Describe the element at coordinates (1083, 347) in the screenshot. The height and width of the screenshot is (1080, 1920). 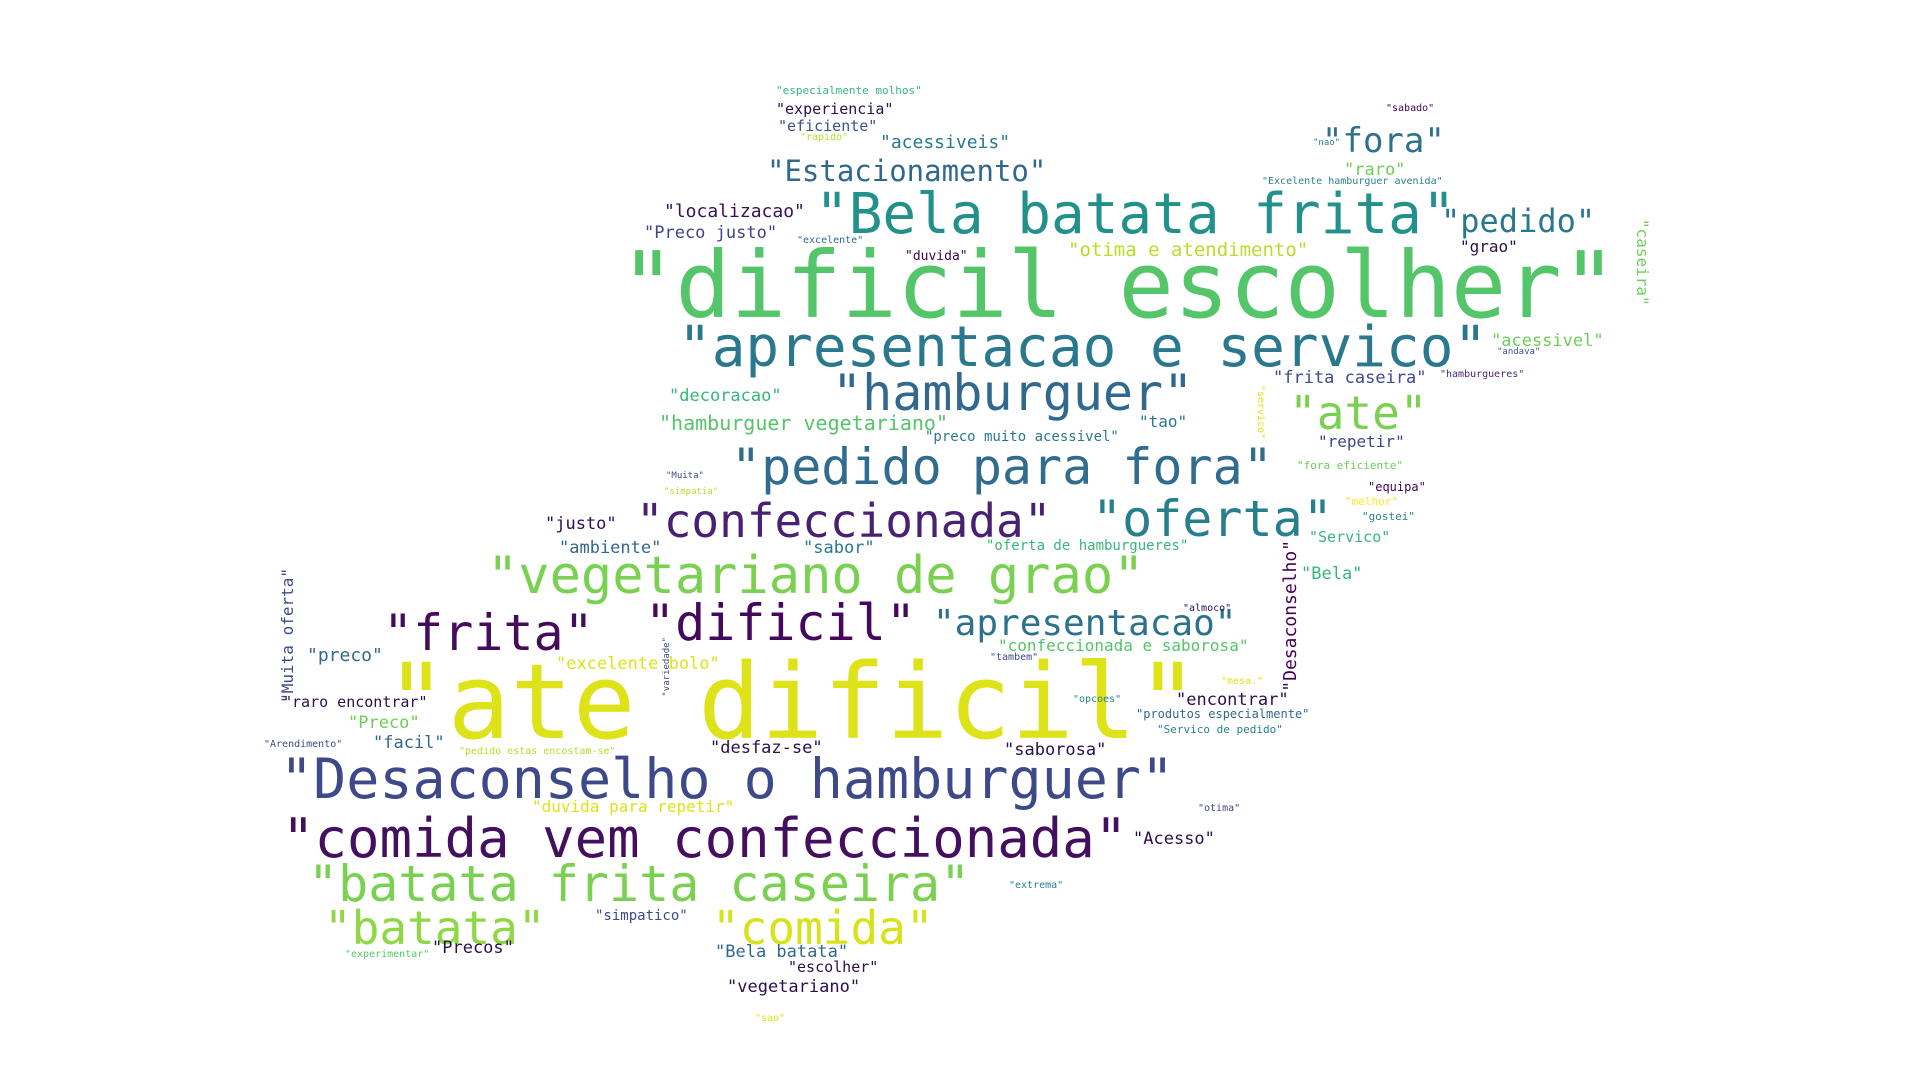
I see `word: "apresentacao e servico"` at that location.